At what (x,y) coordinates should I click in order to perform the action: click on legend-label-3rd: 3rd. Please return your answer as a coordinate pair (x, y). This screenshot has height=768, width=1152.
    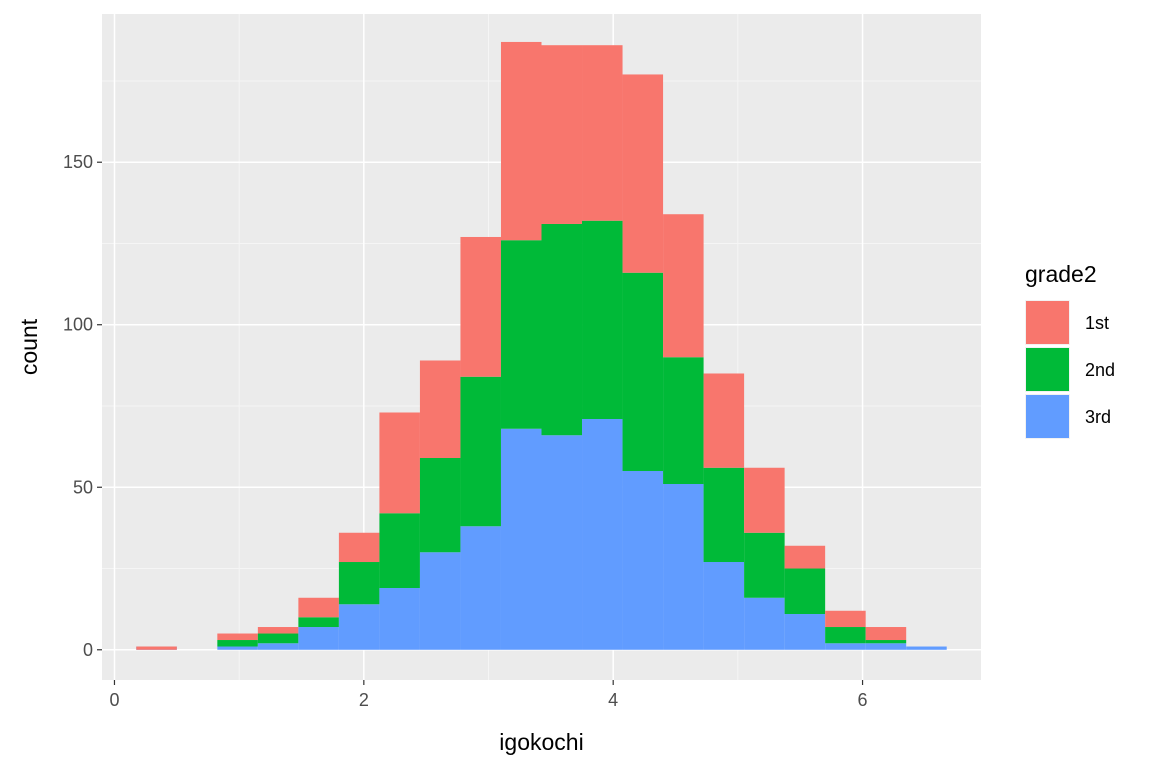
    Looking at the image, I should click on (1098, 417).